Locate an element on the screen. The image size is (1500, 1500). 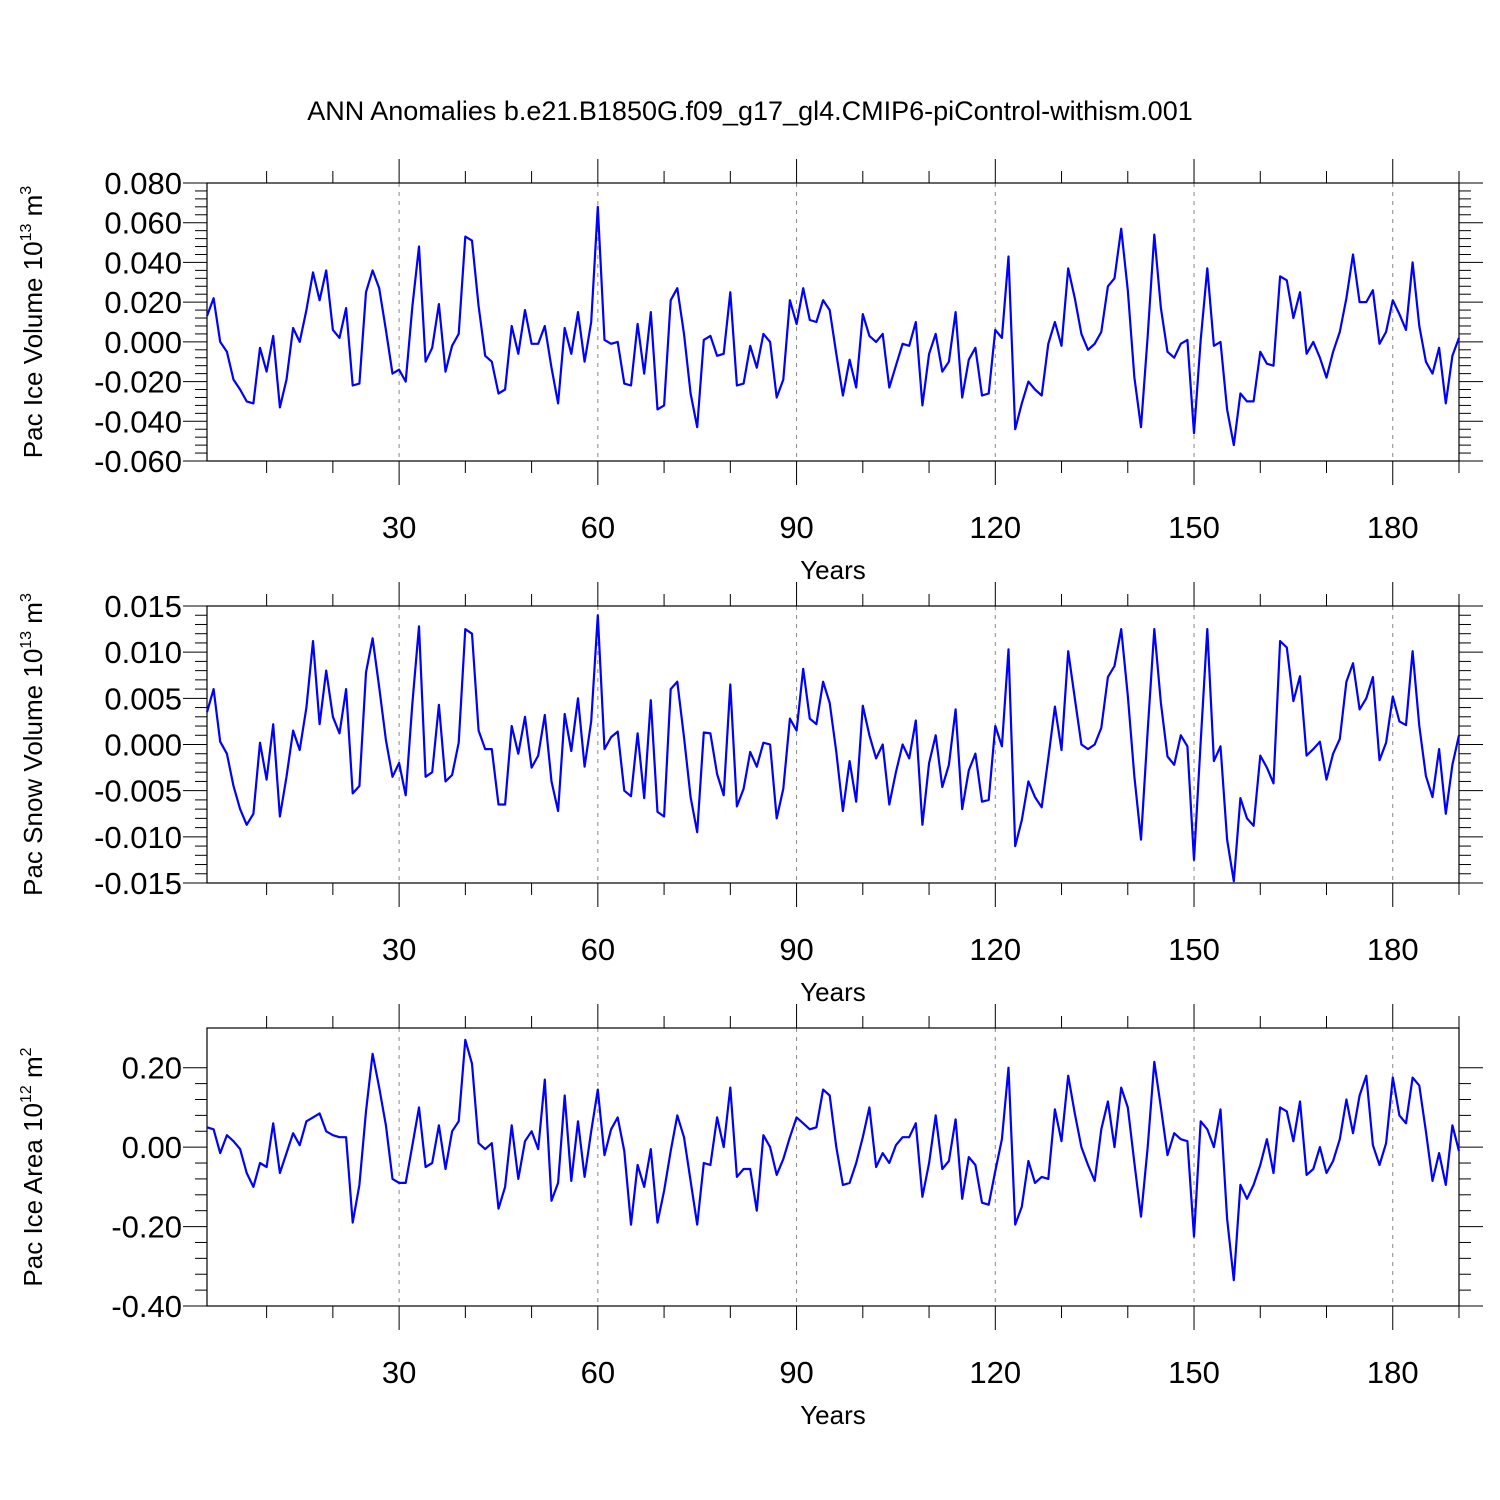
ytick-label: -0.060 is located at coordinates (138, 461).